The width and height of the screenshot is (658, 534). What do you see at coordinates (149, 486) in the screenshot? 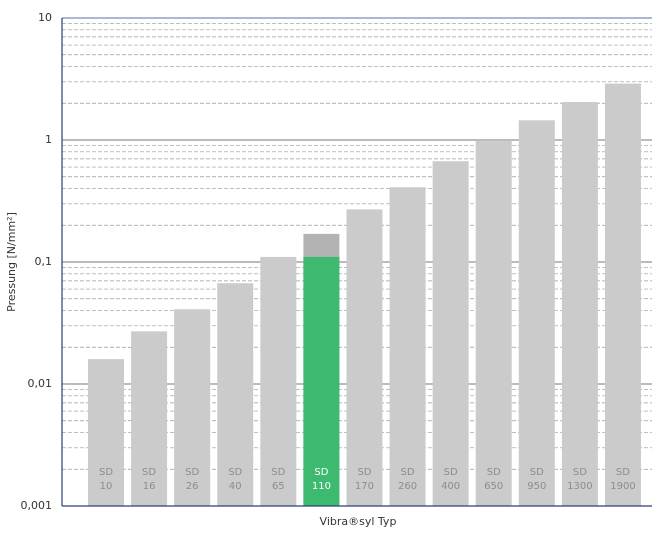
I see `x-tick-label: 16` at bounding box center [149, 486].